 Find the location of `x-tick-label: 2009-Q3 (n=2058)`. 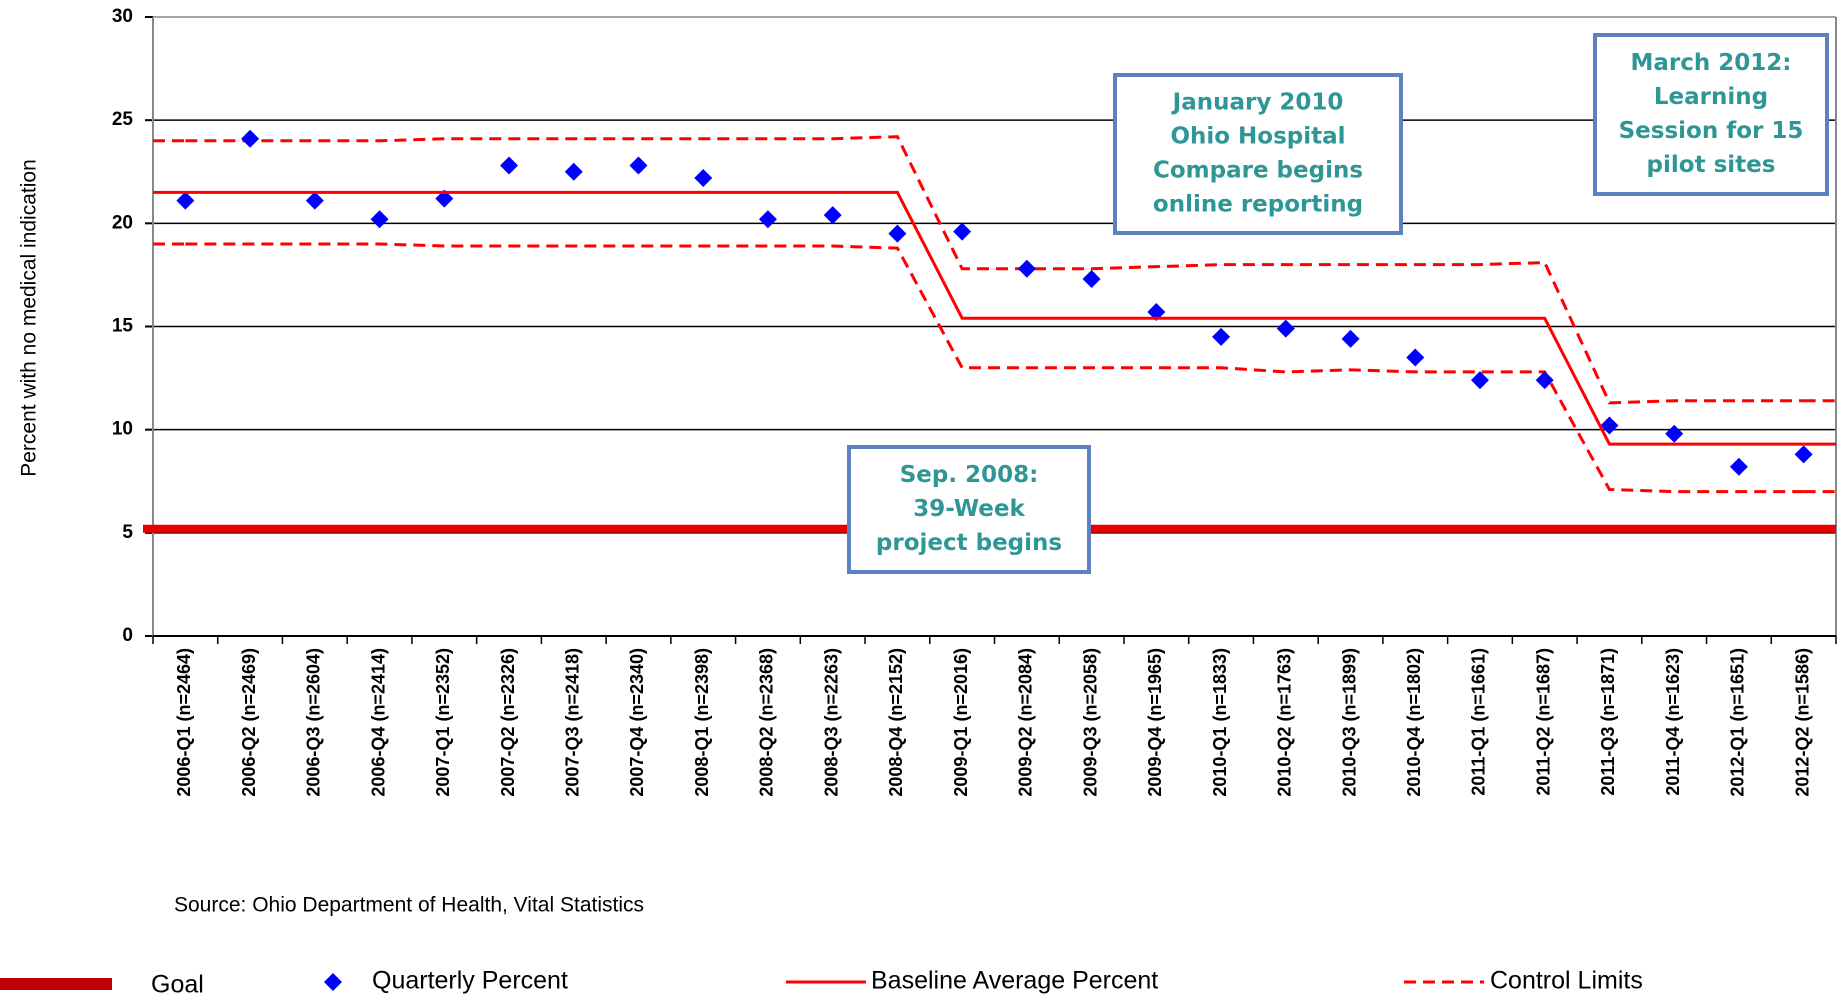

x-tick-label: 2009-Q3 (n=2058) is located at coordinates (1090, 722).